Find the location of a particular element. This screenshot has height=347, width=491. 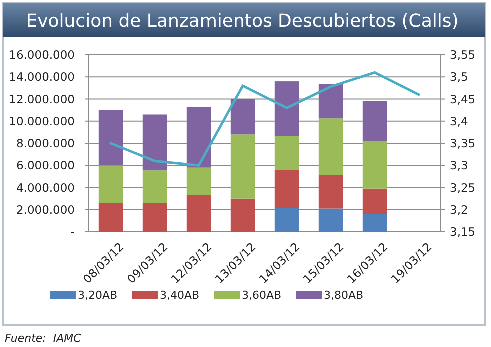

y2-tick-label: 3,4 is located at coordinates (459, 121).